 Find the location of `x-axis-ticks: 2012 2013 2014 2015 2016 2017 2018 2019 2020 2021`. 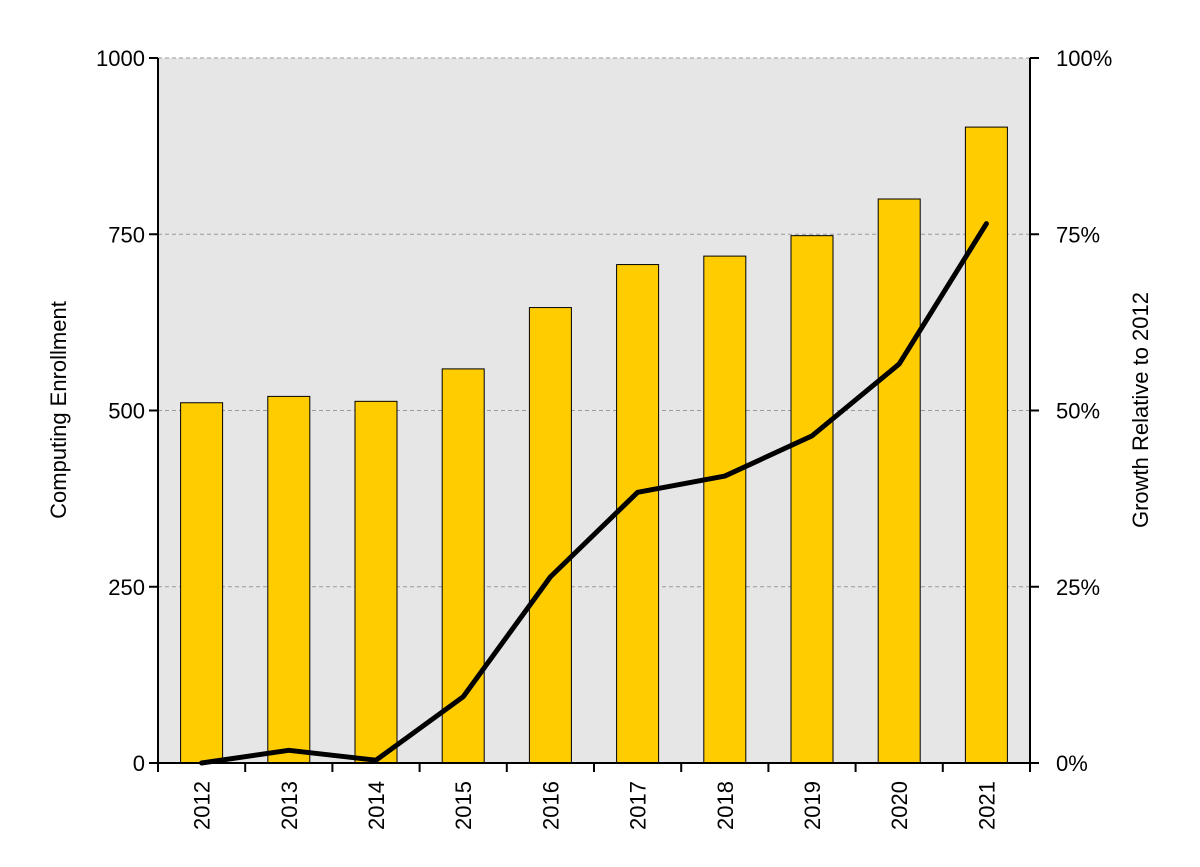

x-axis-ticks: 2012 2013 2014 2015 2016 2017 2018 2019 2020 2021 is located at coordinates (594, 796).